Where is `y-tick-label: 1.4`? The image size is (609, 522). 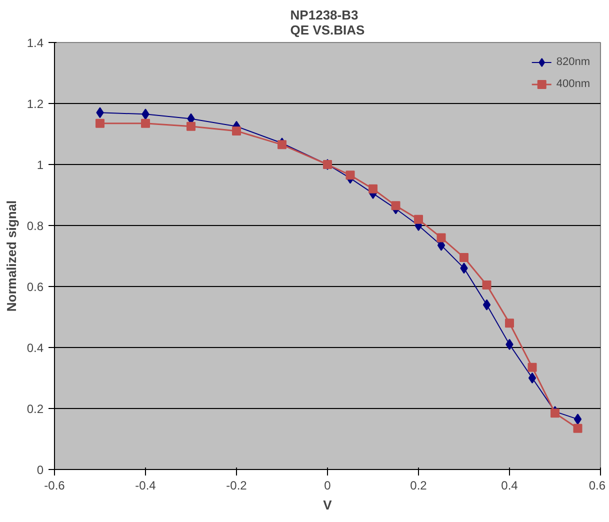 y-tick-label: 1.4 is located at coordinates (35, 43).